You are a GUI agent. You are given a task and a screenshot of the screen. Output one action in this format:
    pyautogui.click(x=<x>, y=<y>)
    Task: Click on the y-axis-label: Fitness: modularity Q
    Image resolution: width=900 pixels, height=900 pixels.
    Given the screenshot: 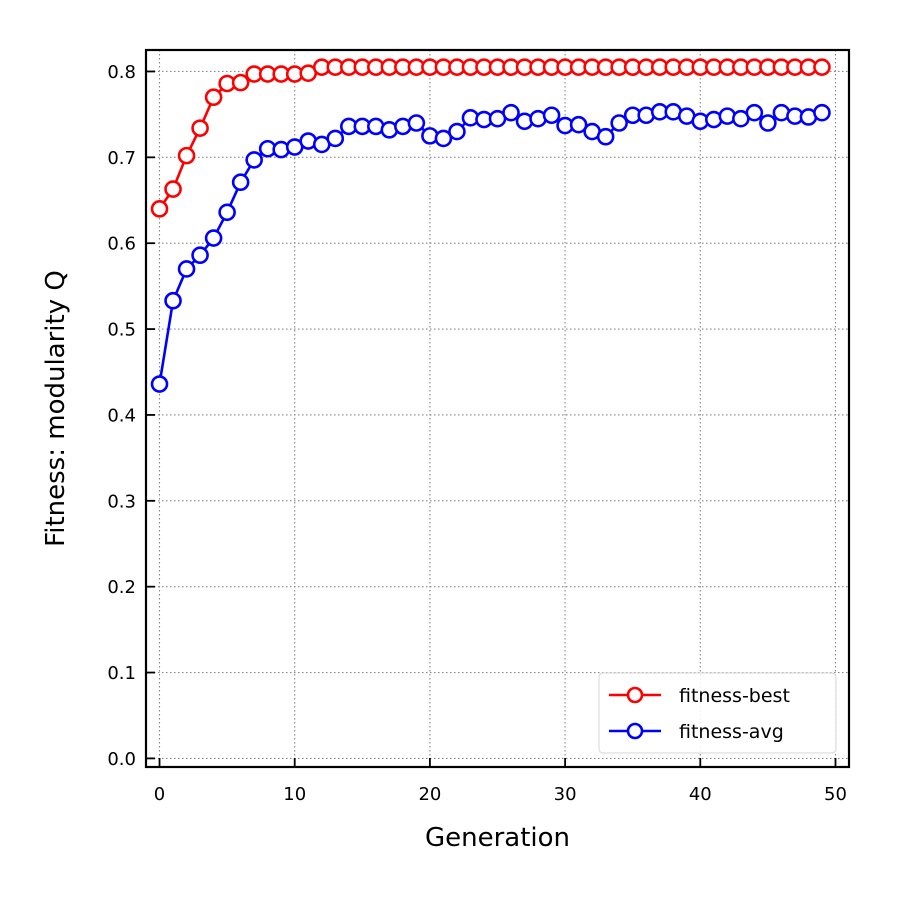 What is the action you would take?
    pyautogui.click(x=56, y=408)
    